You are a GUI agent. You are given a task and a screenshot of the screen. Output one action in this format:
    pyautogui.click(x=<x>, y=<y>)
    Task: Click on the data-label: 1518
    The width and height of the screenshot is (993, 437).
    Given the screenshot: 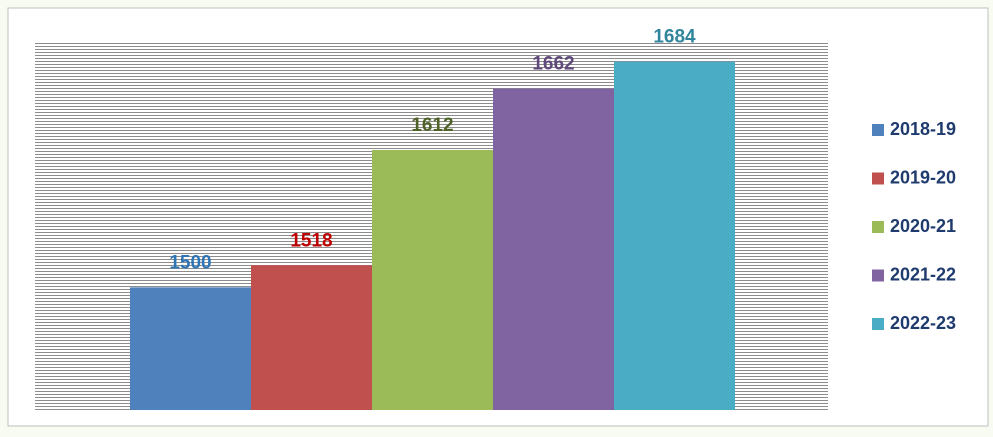 What is the action you would take?
    pyautogui.click(x=311, y=240)
    